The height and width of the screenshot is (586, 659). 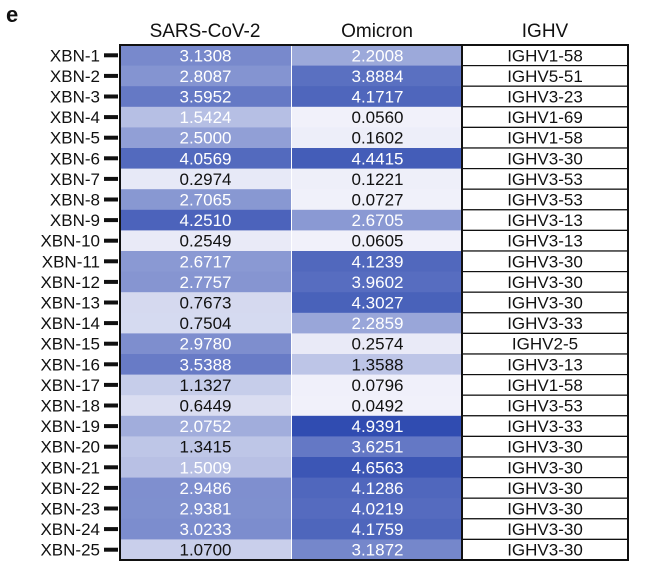 I want to click on cell-value: 0.7504, so click(x=206, y=323).